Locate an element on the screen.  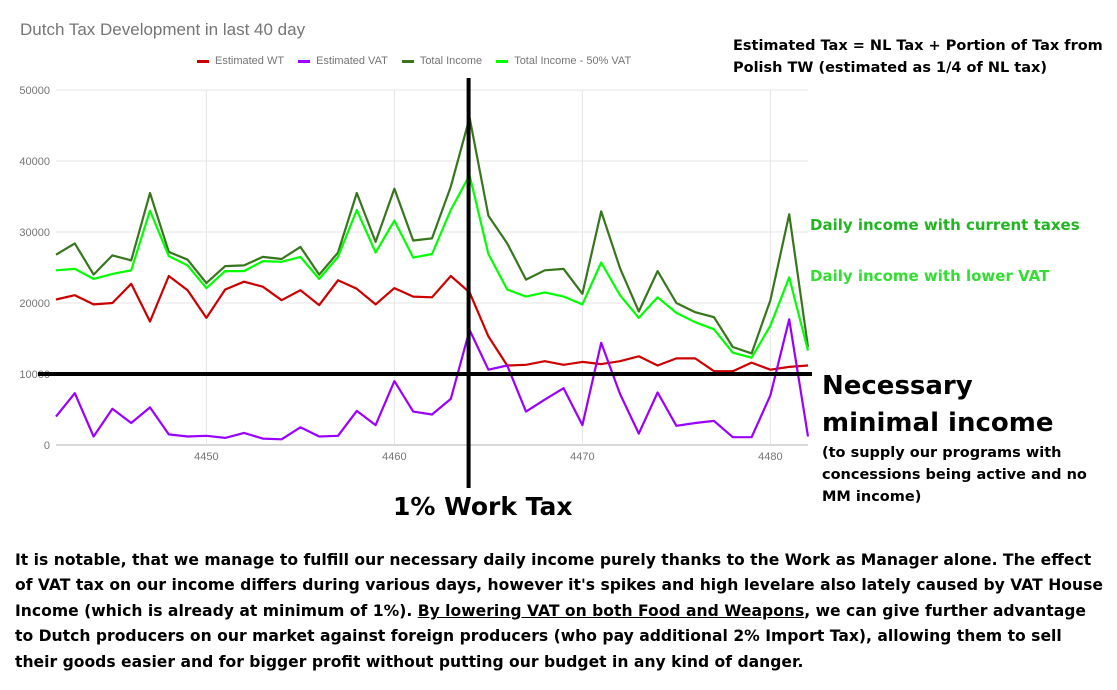
y-tick-label: 30000 is located at coordinates (34, 233).